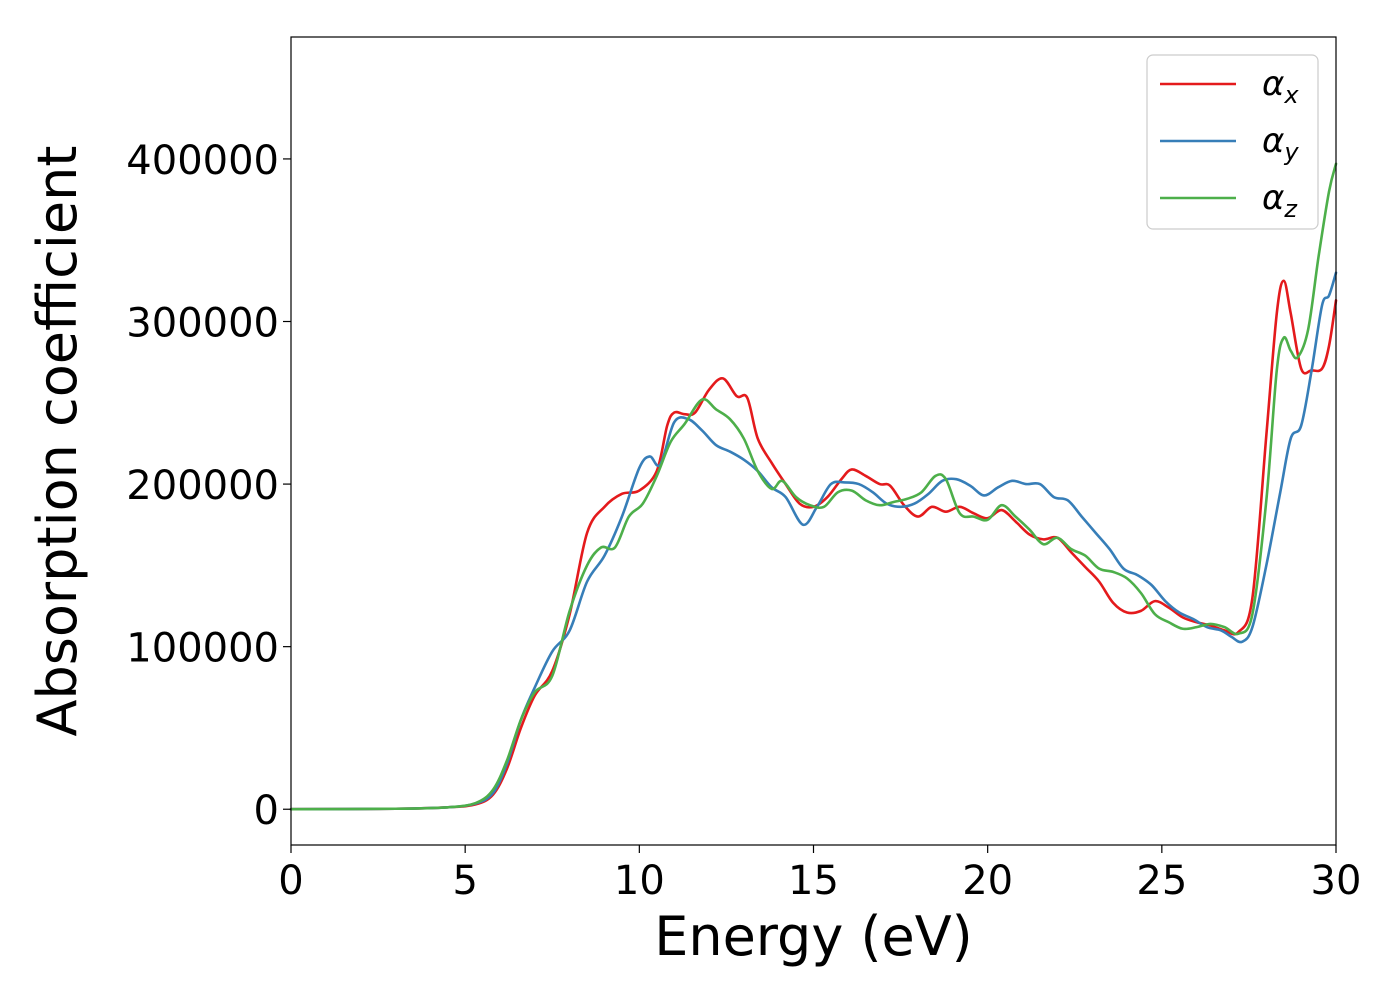 The image size is (1400, 1000). Describe the element at coordinates (639, 881) in the screenshot. I see `x-tick-label: 10` at that location.